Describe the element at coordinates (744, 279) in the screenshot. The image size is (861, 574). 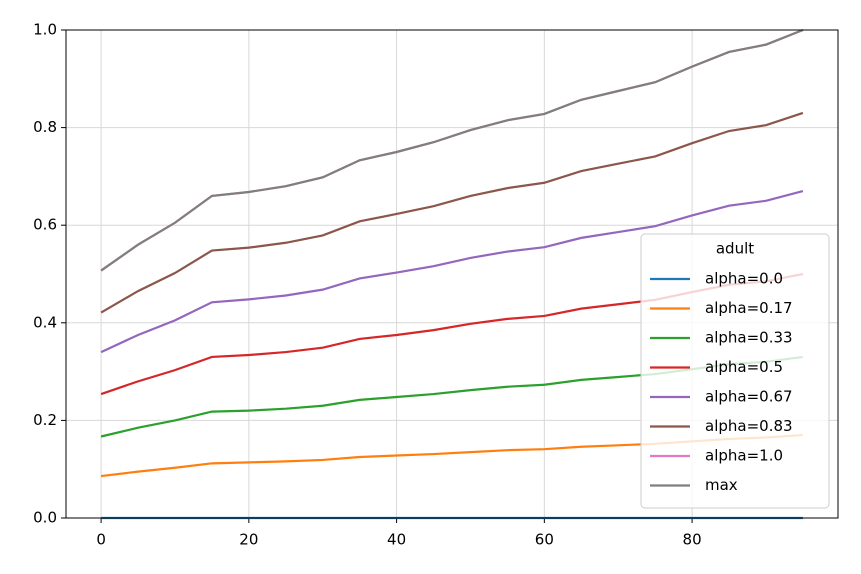
I see `legend-label: alpha=0.0` at that location.